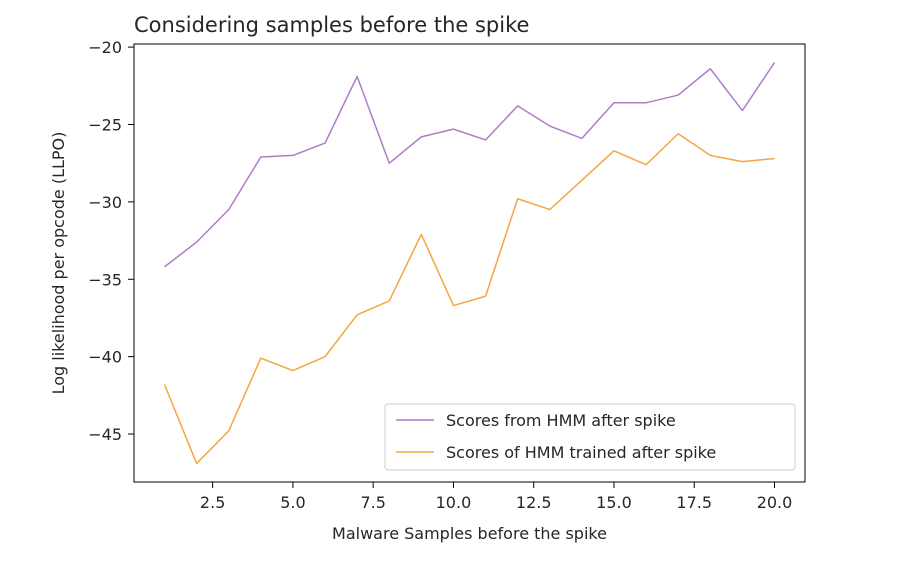 This screenshot has width=902, height=566. Describe the element at coordinates (105, 124) in the screenshot. I see `y-tick-label: −25` at that location.